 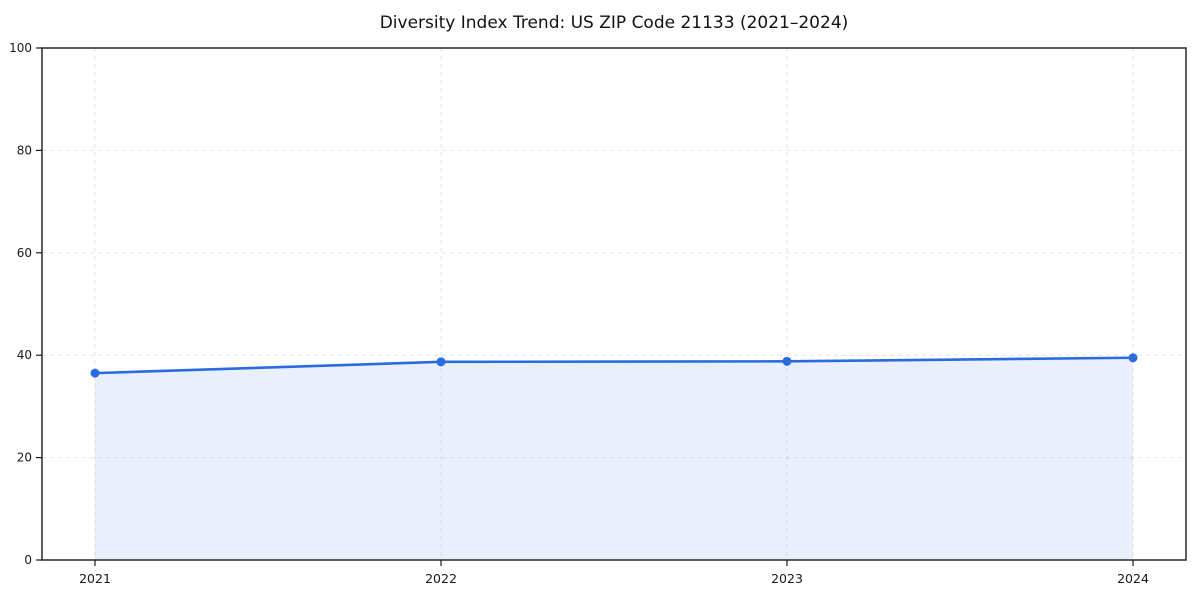 What do you see at coordinates (24, 150) in the screenshot?
I see `y-tick-label: 80` at bounding box center [24, 150].